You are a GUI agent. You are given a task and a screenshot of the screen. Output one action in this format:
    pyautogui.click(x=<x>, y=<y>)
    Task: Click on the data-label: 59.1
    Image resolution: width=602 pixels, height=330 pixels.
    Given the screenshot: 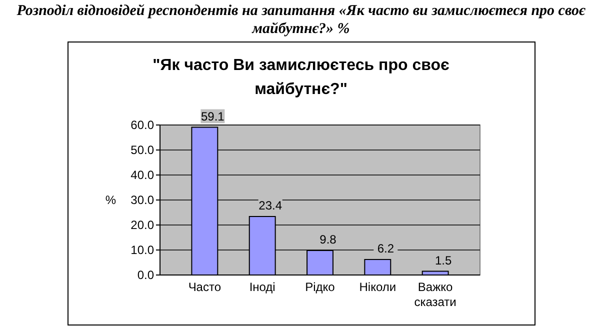 What is the action you would take?
    pyautogui.click(x=213, y=116)
    